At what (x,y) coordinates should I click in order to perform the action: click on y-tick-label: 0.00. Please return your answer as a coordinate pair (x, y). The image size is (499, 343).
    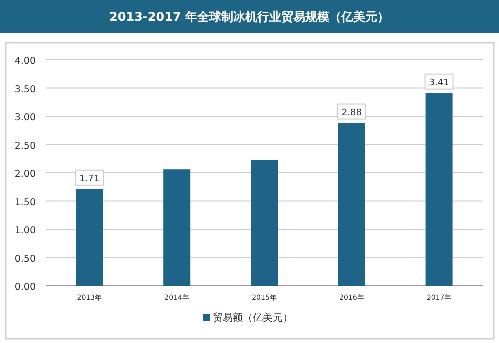
    Looking at the image, I should click on (25, 287).